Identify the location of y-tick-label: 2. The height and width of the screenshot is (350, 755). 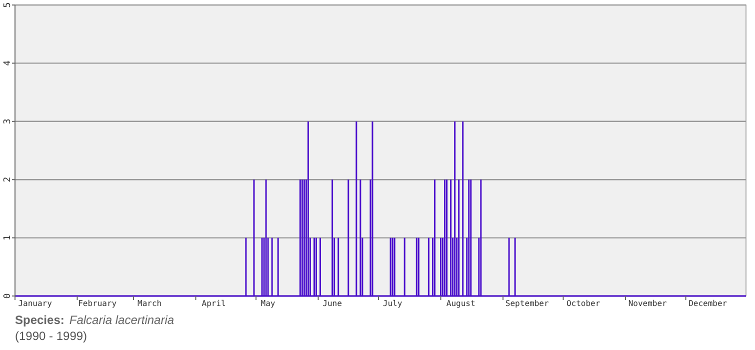
(8, 179).